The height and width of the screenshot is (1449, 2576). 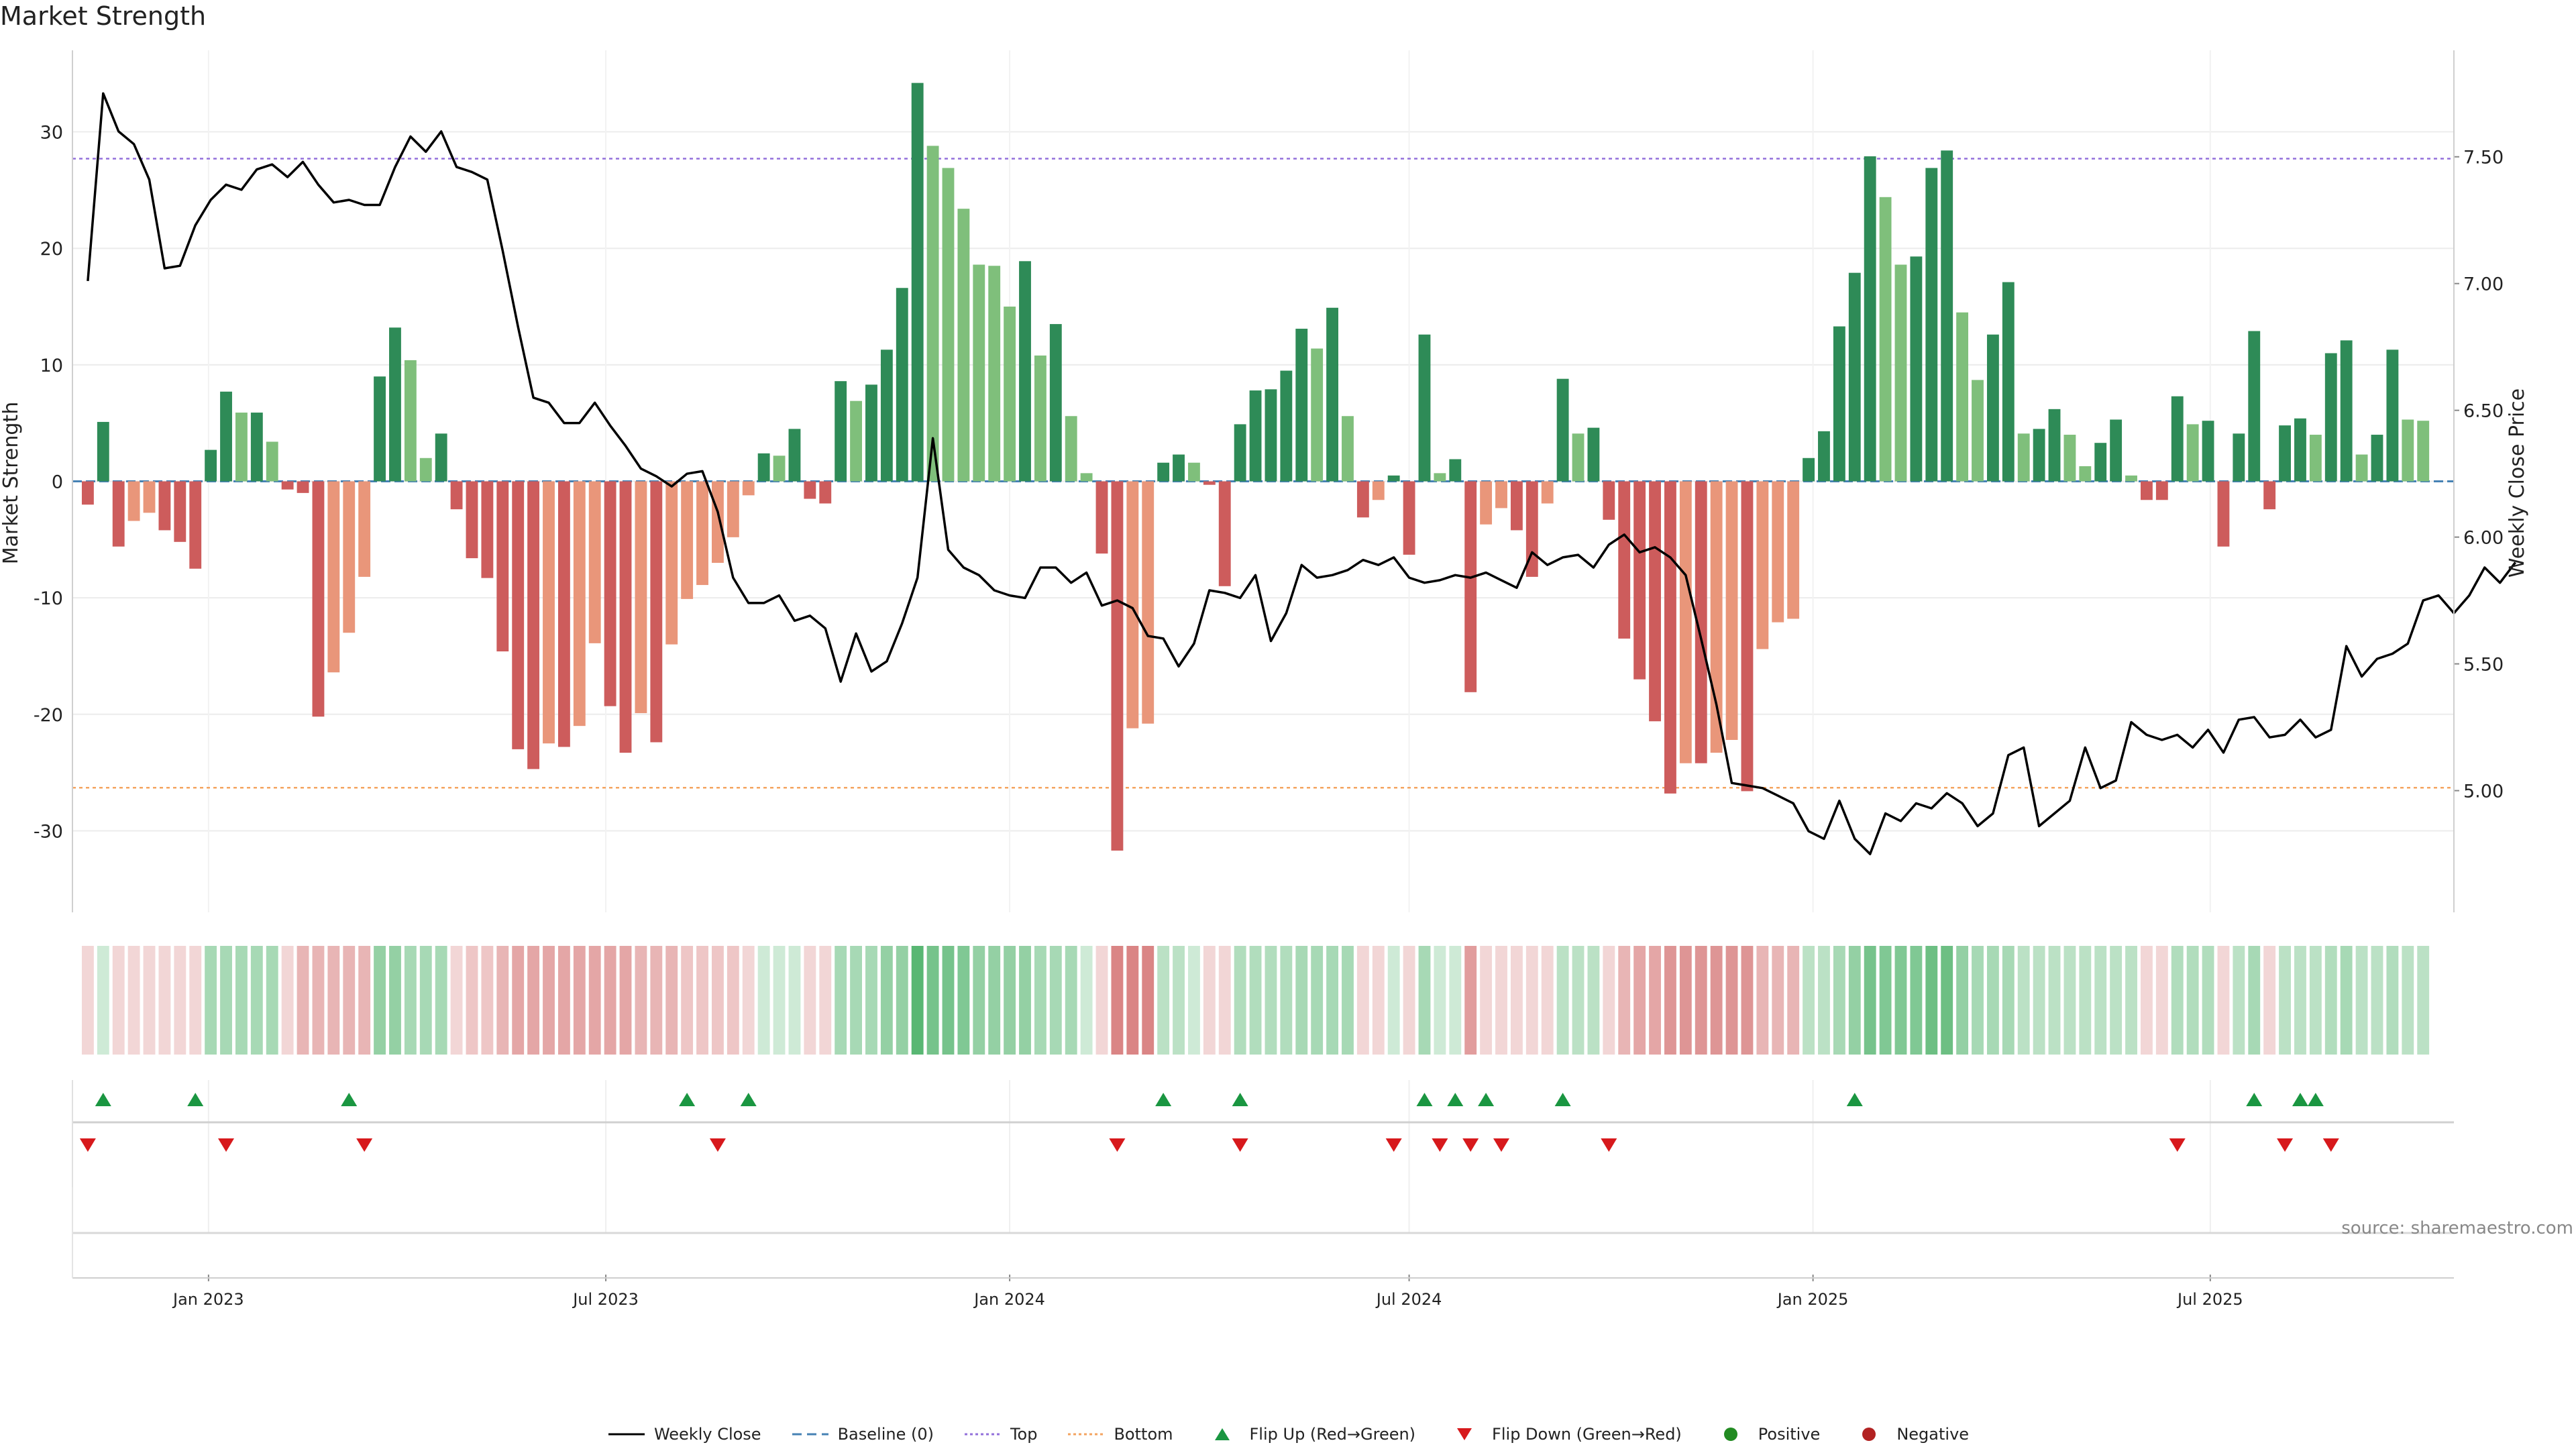 I want to click on x-tick-label: Jan 2025, so click(x=1812, y=1299).